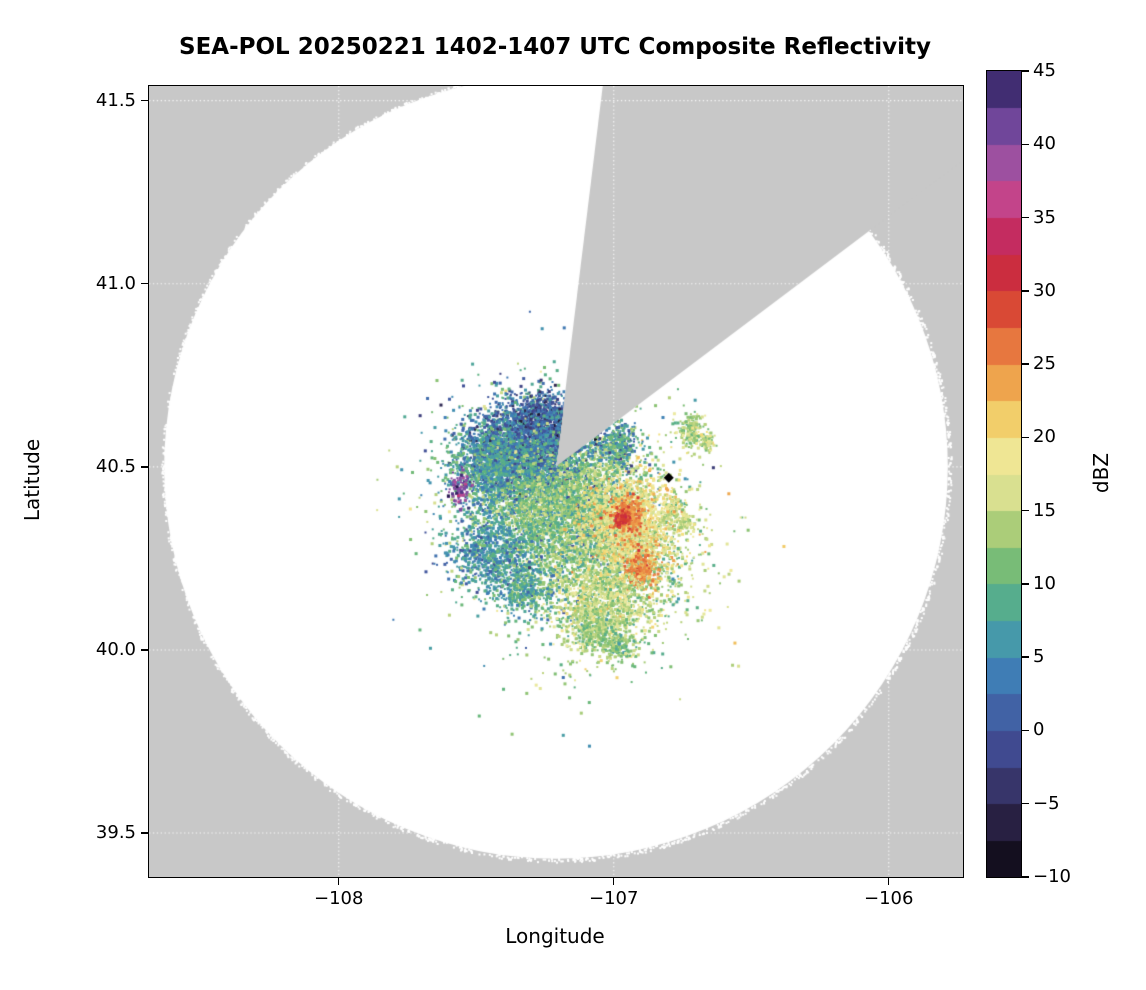 The height and width of the screenshot is (990, 1146). Describe the element at coordinates (1044, 144) in the screenshot. I see `colorbar-tick-label: 40` at that location.